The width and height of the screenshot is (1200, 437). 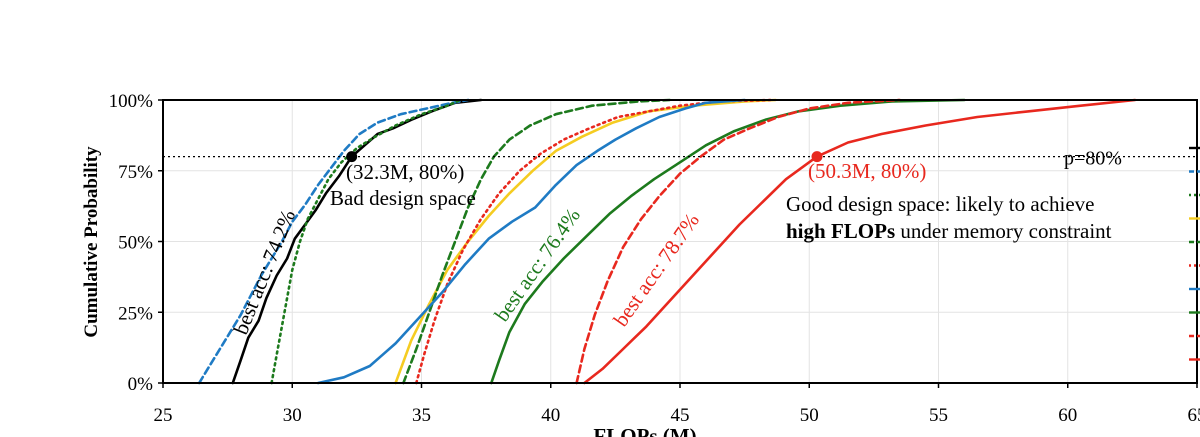 What do you see at coordinates (403, 198) in the screenshot?
I see `annotation-bad-design: Bad design space` at bounding box center [403, 198].